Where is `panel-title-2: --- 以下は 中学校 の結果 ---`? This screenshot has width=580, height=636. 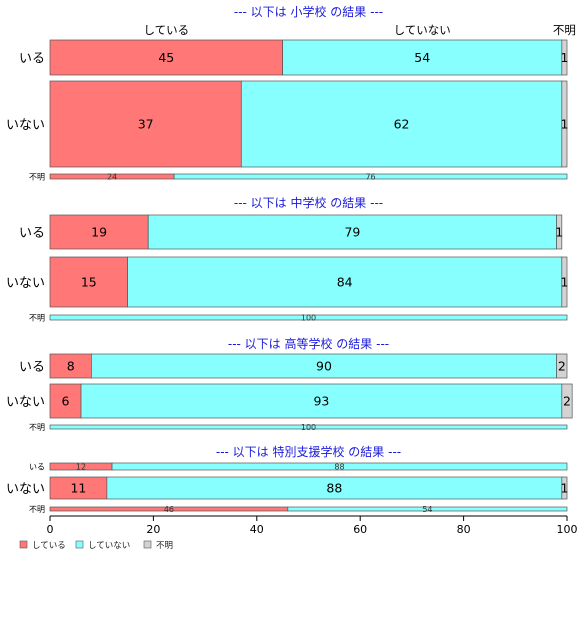 panel-title-2: --- 以下は 中学校 の結果 --- is located at coordinates (308, 202).